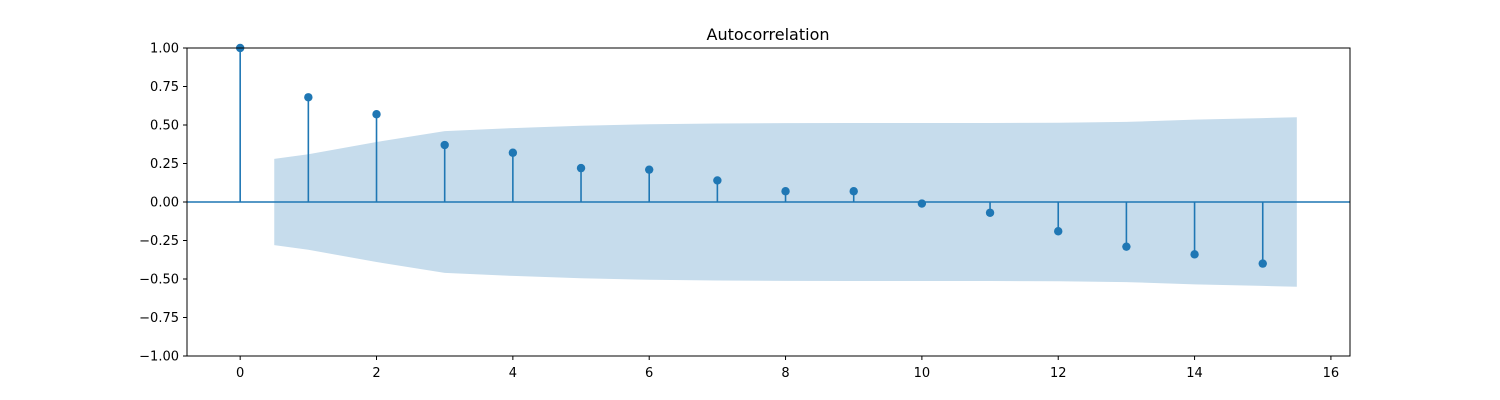  What do you see at coordinates (1058, 373) in the screenshot?
I see `x-tick-label-12: 12` at bounding box center [1058, 373].